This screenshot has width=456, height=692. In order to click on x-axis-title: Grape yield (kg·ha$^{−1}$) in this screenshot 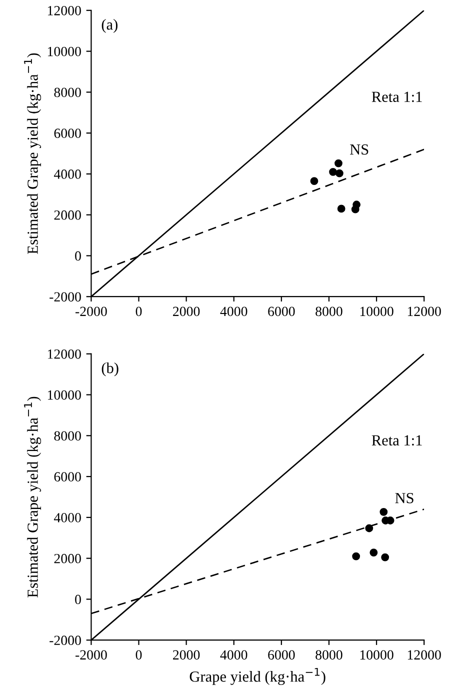, I will do `click(258, 676)`.